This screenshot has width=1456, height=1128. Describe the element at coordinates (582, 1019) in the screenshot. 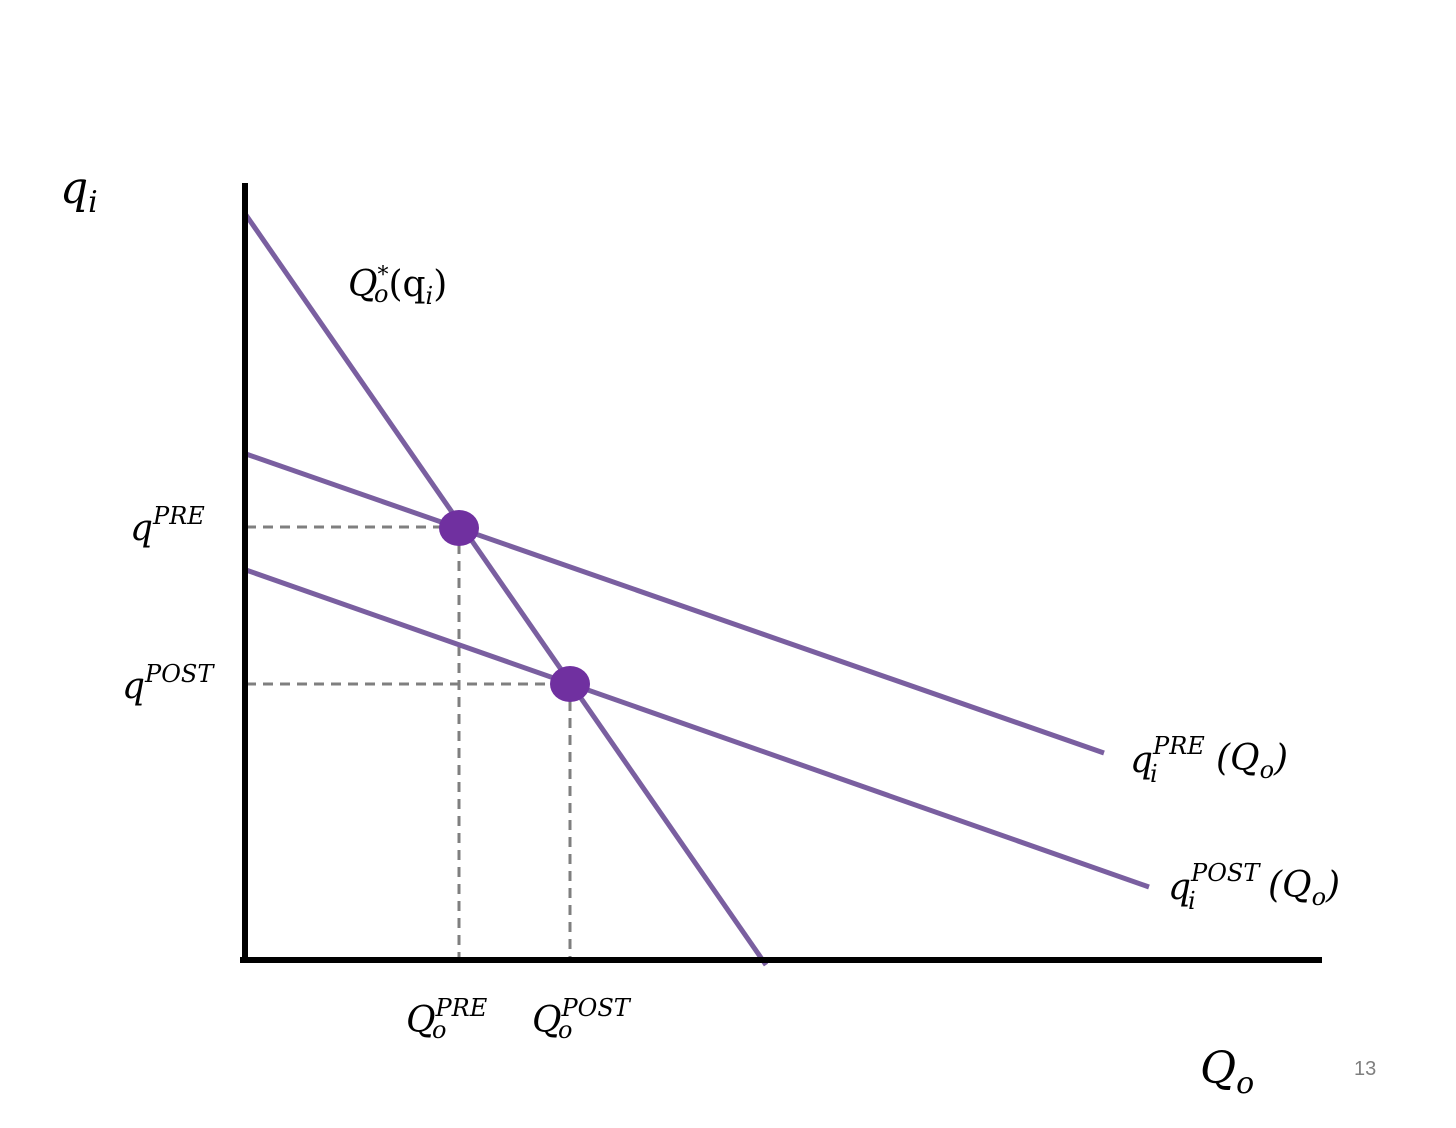

I see `x-tick-q-post: QPOST o` at that location.